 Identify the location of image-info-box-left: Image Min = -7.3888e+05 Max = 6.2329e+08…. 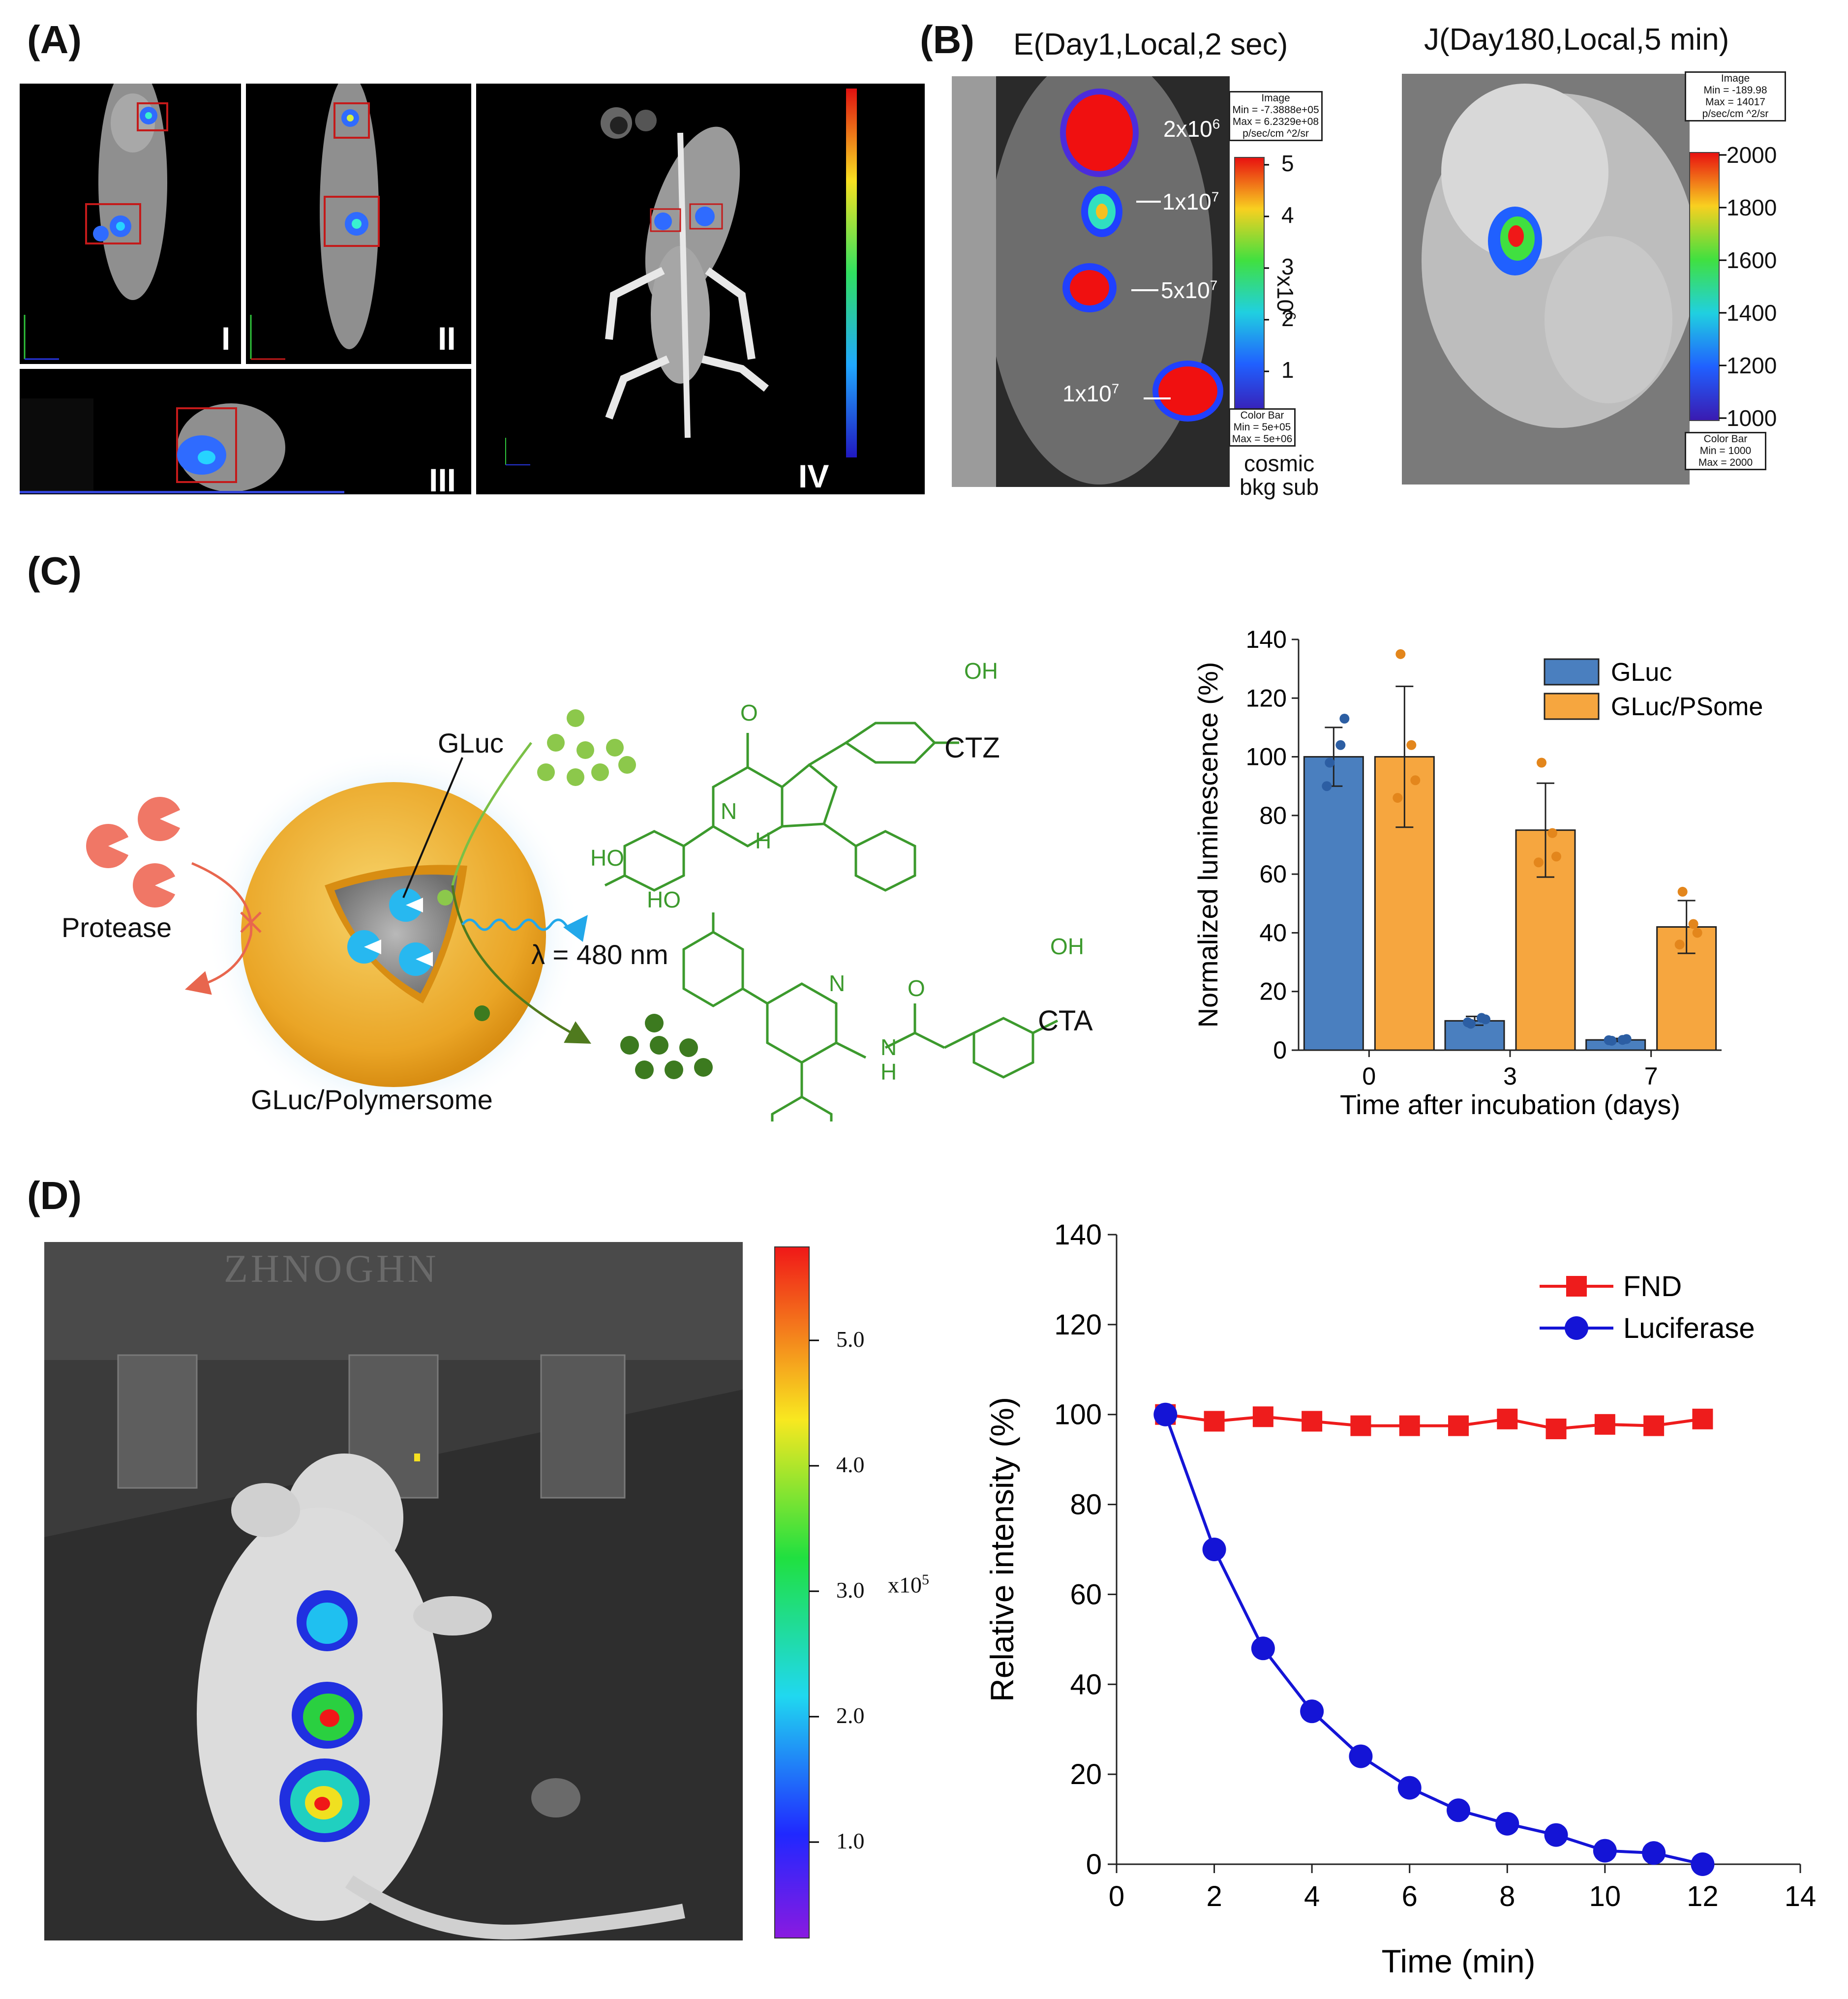
(1276, 116).